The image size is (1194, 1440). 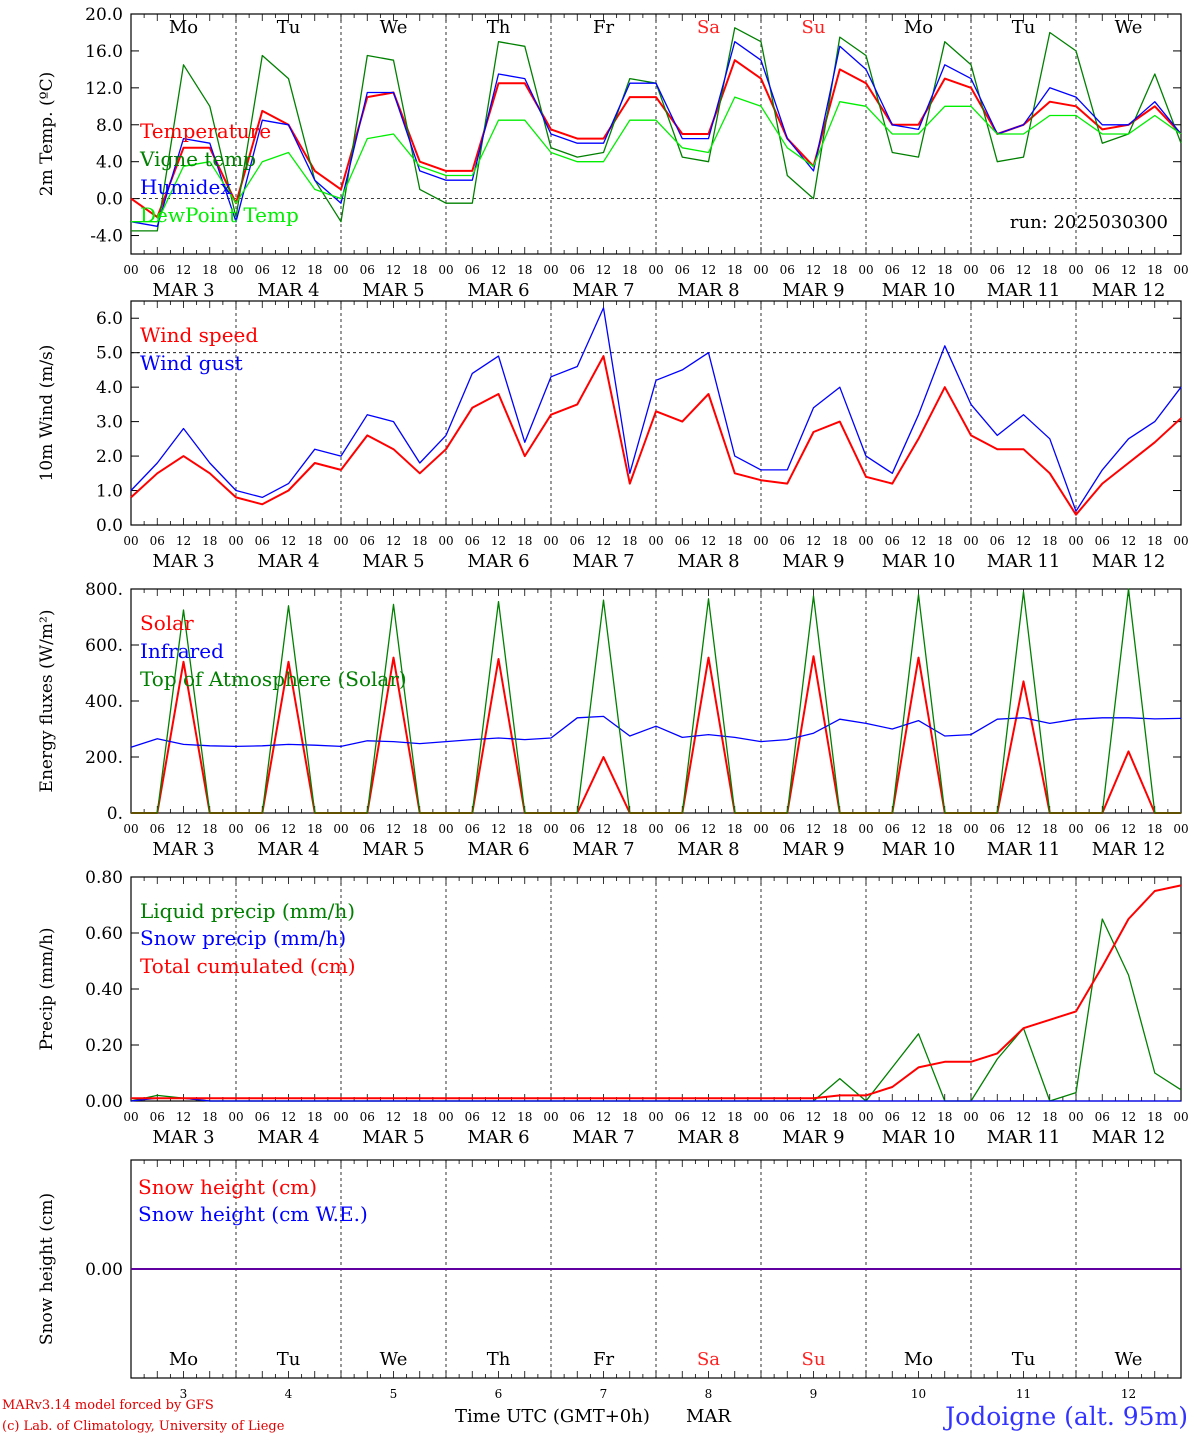 What do you see at coordinates (1128, 1394) in the screenshot?
I see `day-number-label: 12` at bounding box center [1128, 1394].